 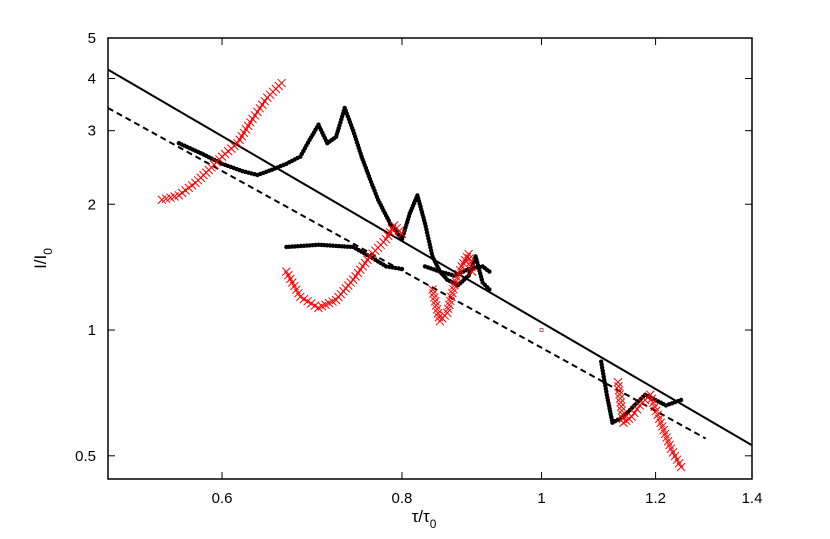 What do you see at coordinates (85, 456) in the screenshot?
I see `y-tick-label: 0.5` at bounding box center [85, 456].